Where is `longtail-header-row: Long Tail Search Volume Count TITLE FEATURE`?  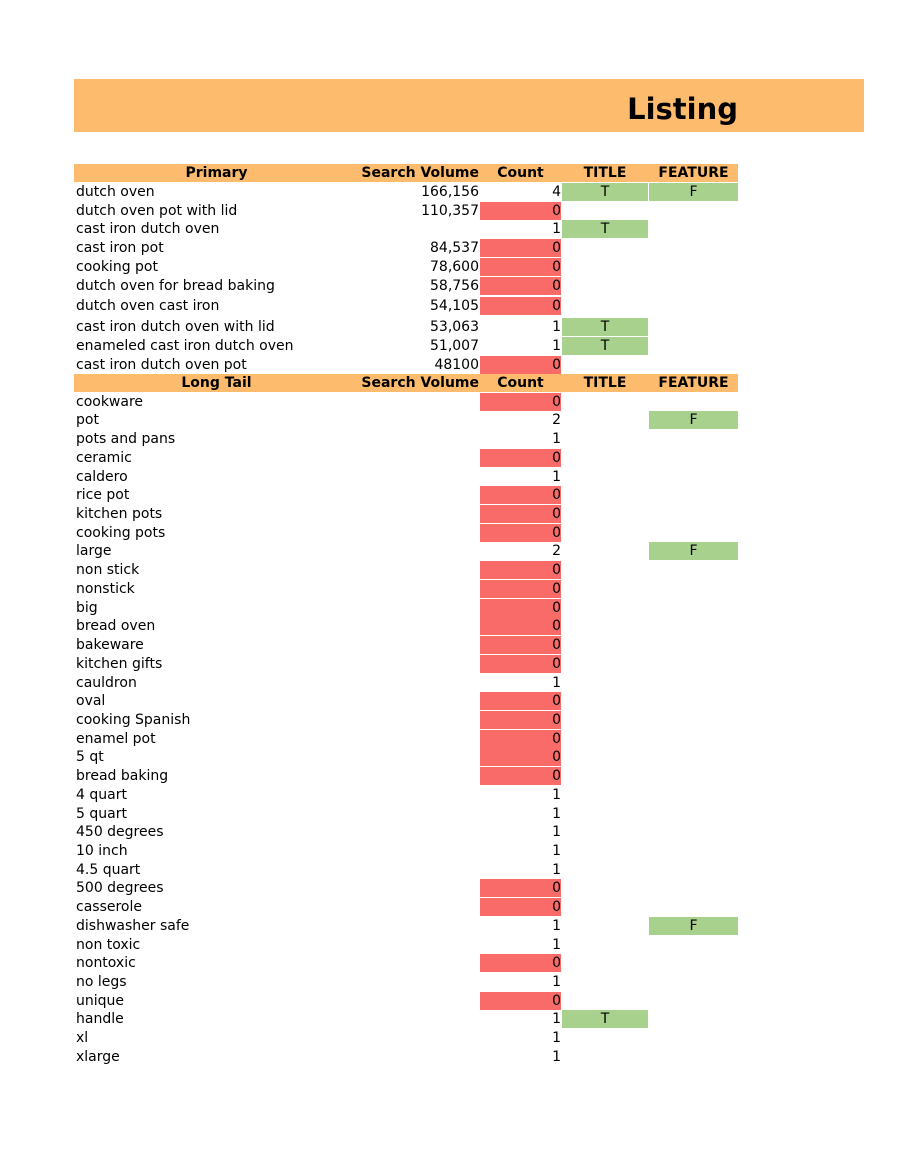
longtail-header-row: Long Tail Search Volume Count TITLE FEATURE is located at coordinates (406, 383).